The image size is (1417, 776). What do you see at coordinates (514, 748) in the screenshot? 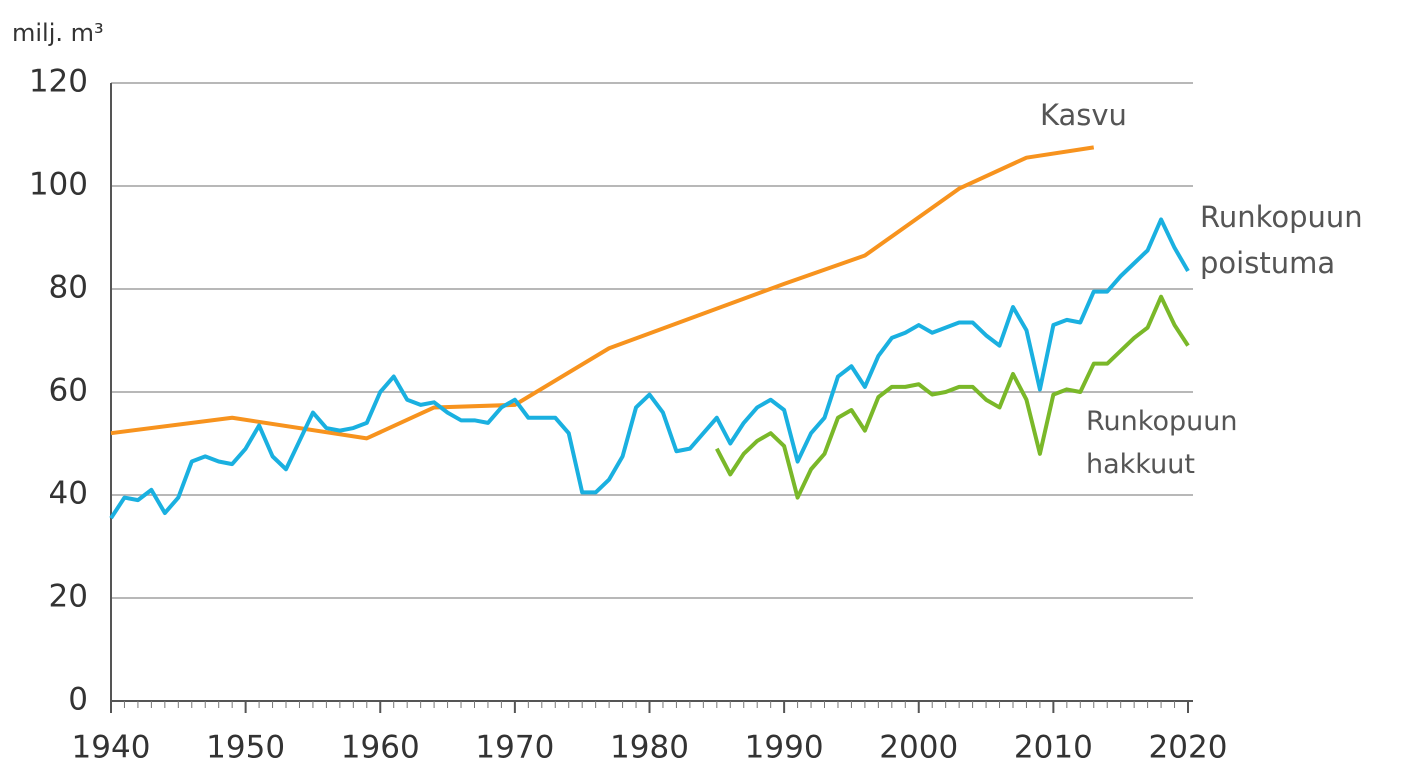
I see `x-tick-label: 1970` at bounding box center [514, 748].